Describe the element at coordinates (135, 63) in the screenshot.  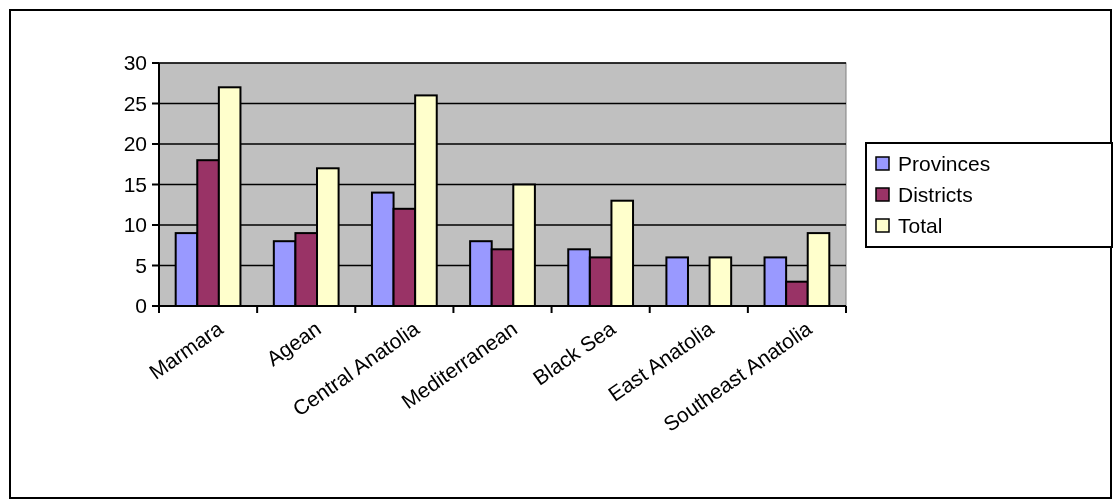
I see `y-tick-label: 30` at that location.